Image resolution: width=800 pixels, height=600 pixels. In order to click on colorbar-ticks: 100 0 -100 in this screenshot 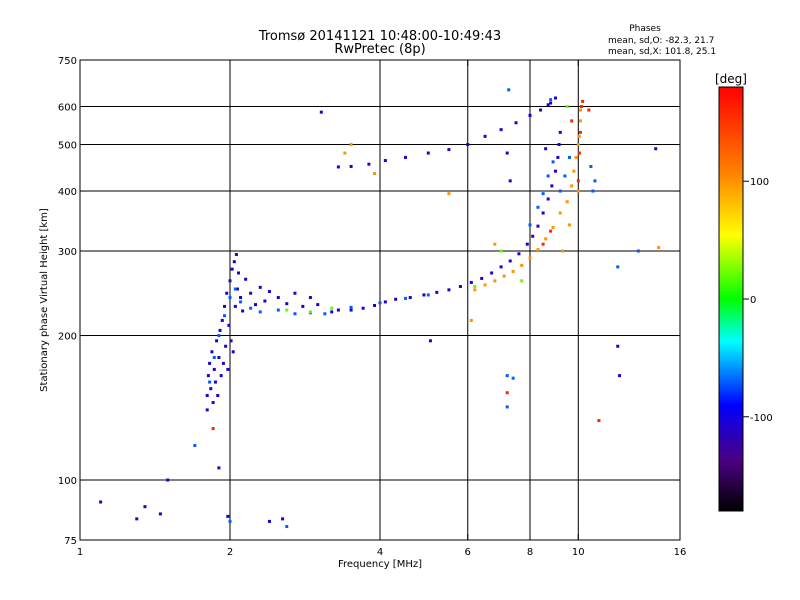, I will do `click(758, 300)`.